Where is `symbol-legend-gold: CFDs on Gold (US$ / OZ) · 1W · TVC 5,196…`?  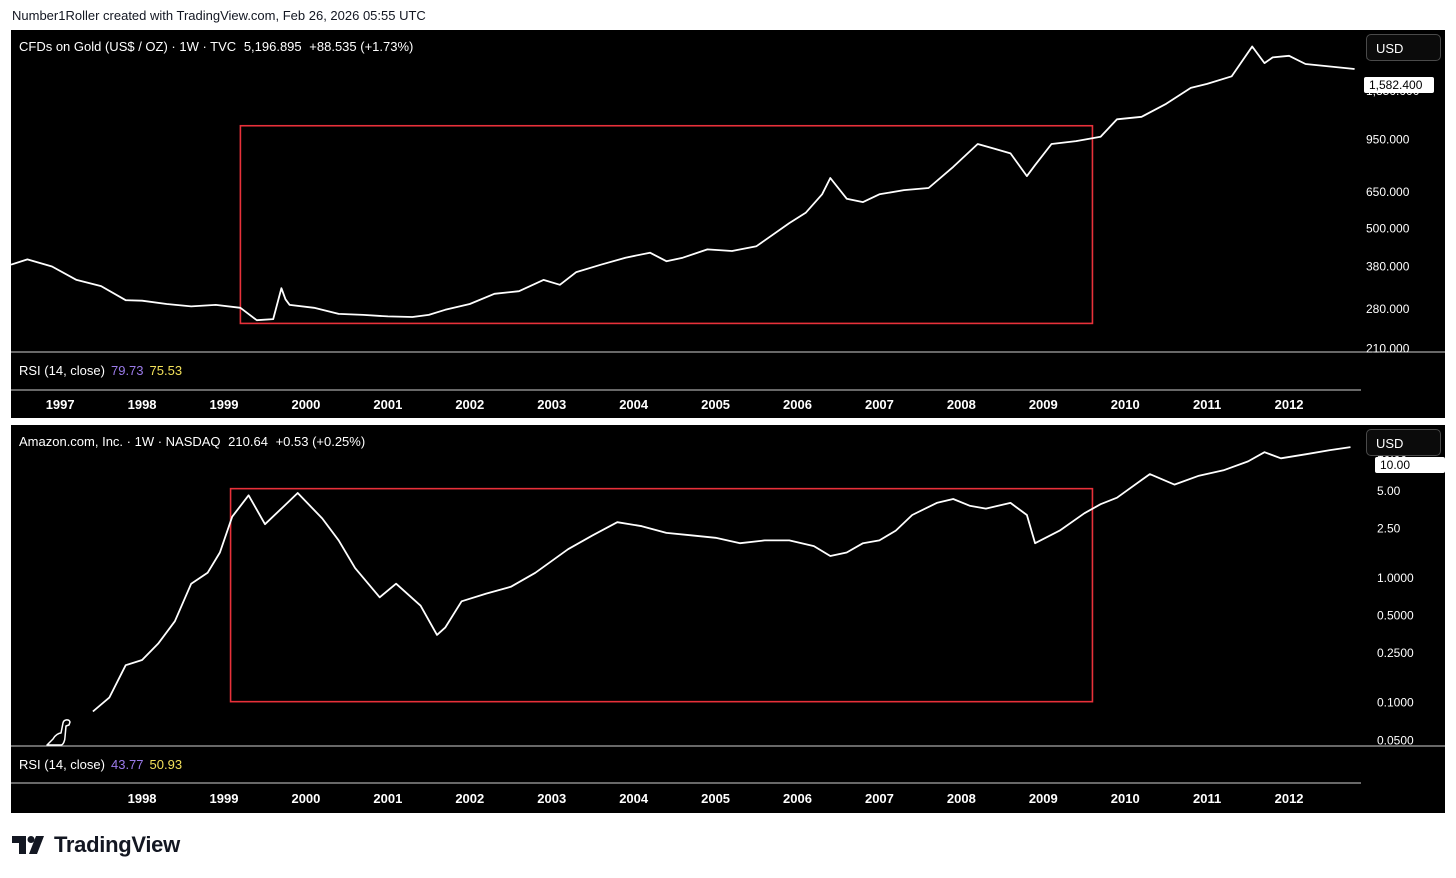 symbol-legend-gold: CFDs on Gold (US$ / OZ) · 1W · TVC 5,196… is located at coordinates (218, 46).